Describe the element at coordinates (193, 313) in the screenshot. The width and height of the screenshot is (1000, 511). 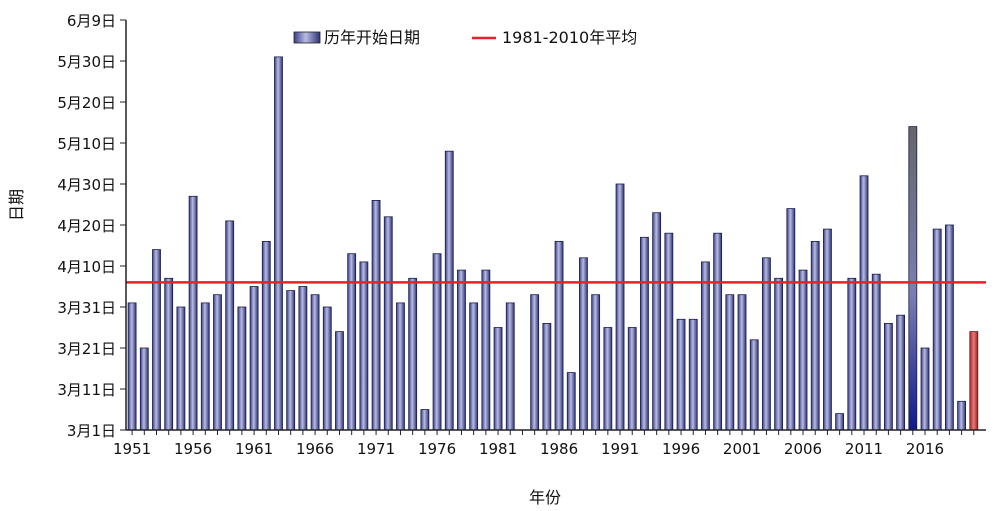
I see `bar-1956` at that location.